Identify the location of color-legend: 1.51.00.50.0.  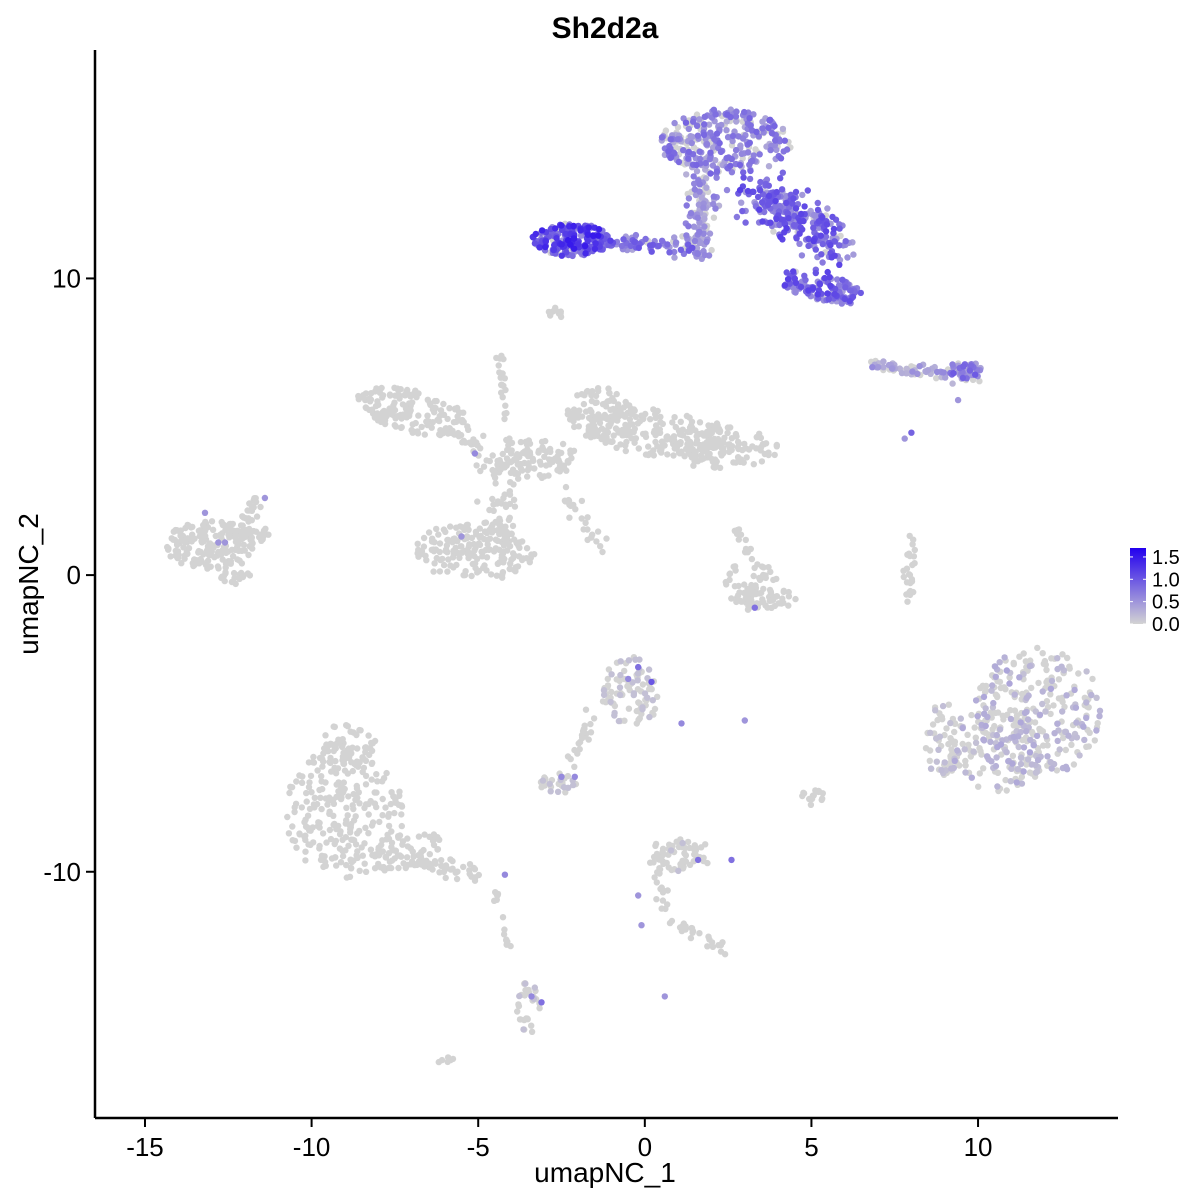
(1155, 591).